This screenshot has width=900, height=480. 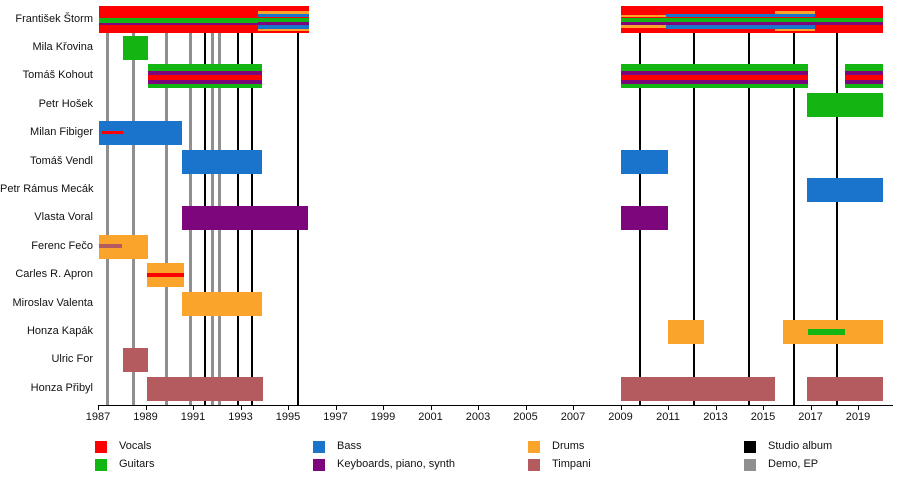 I want to click on x-axis-tick-label: 1995, so click(x=288, y=417).